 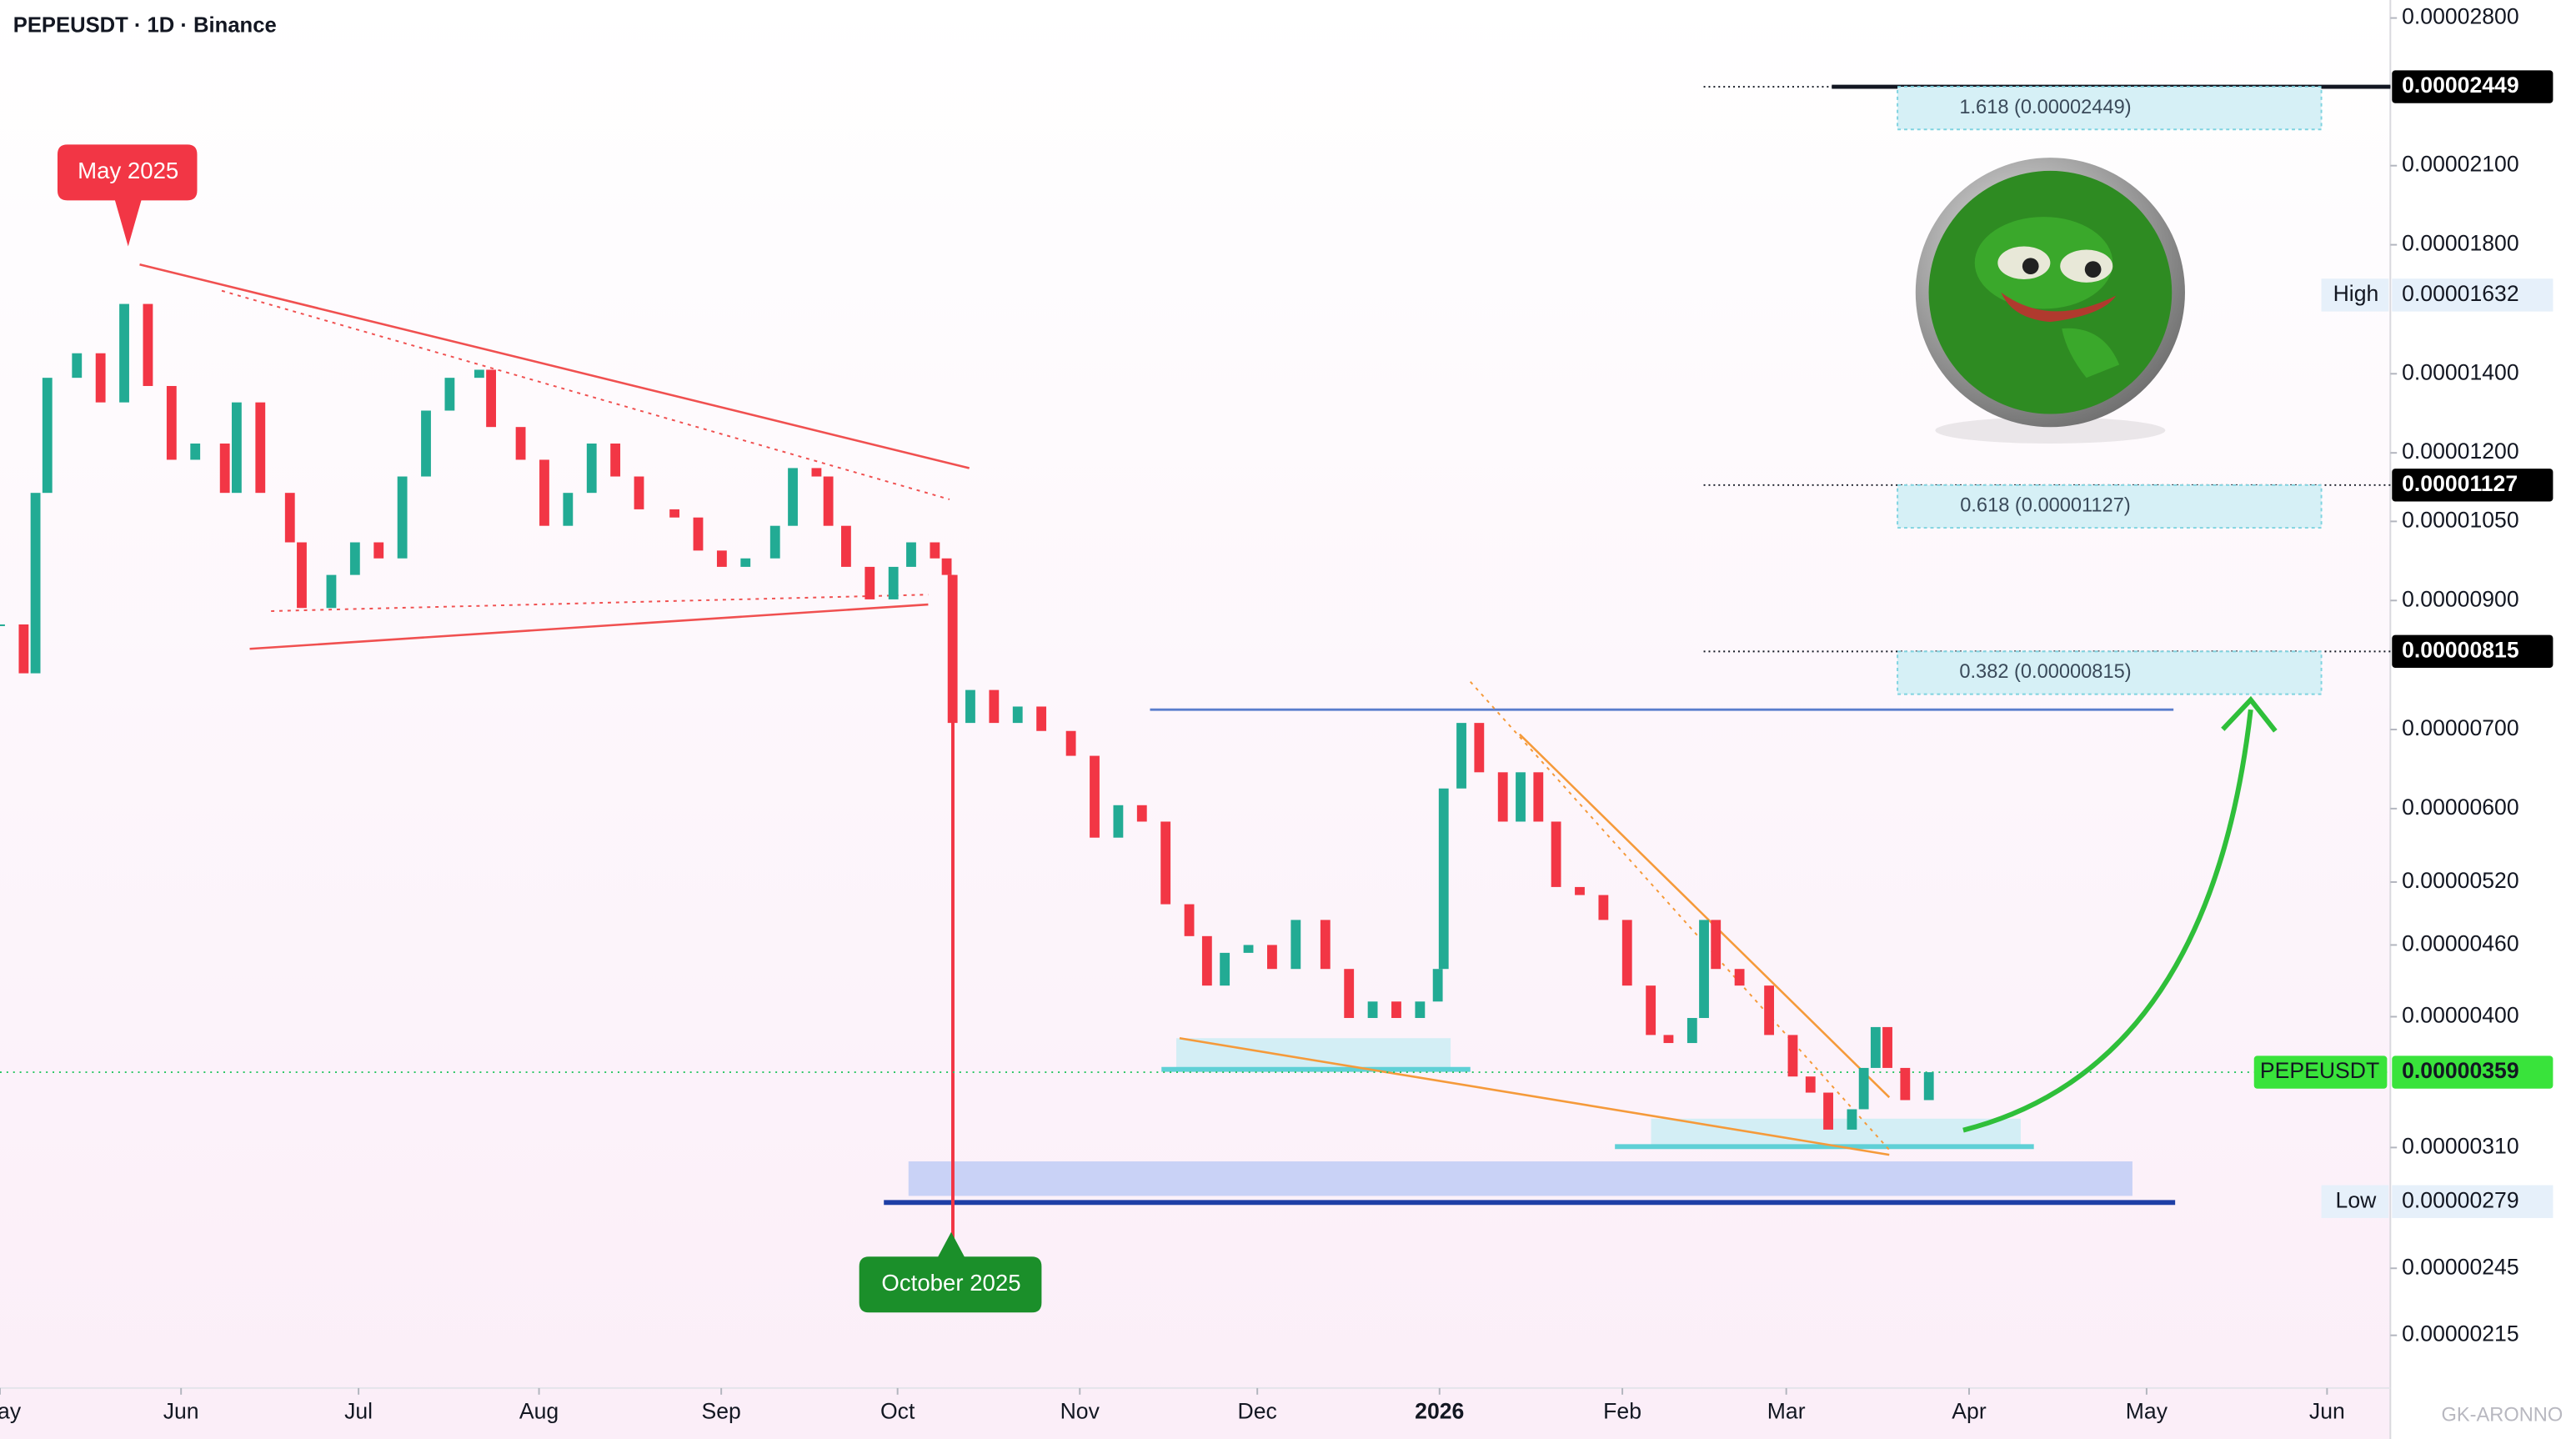 I want to click on price-tag-label: 0.00001632, so click(x=2460, y=293).